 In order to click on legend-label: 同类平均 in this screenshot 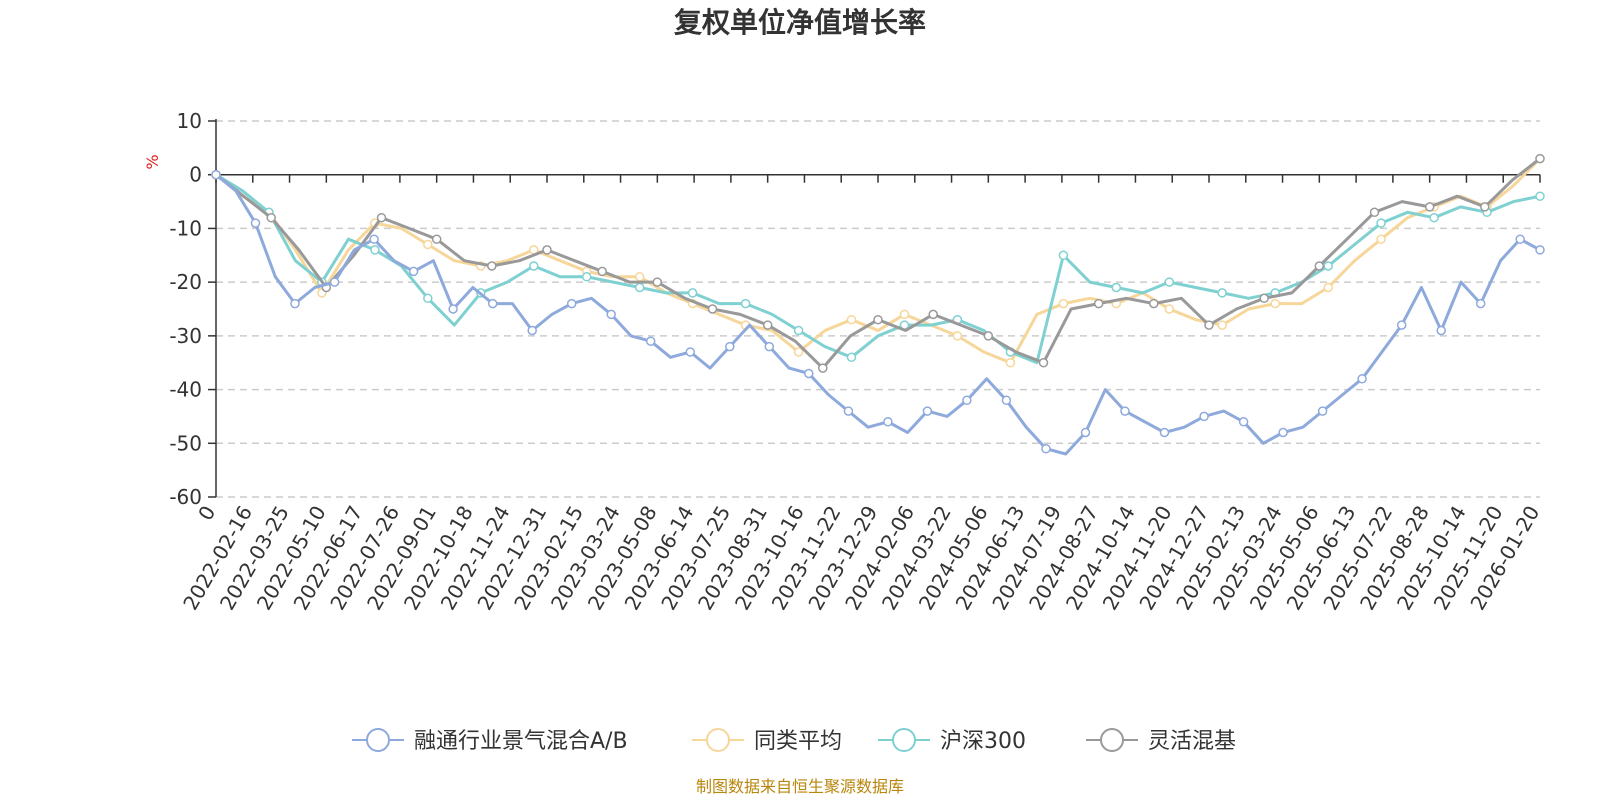, I will do `click(798, 741)`.